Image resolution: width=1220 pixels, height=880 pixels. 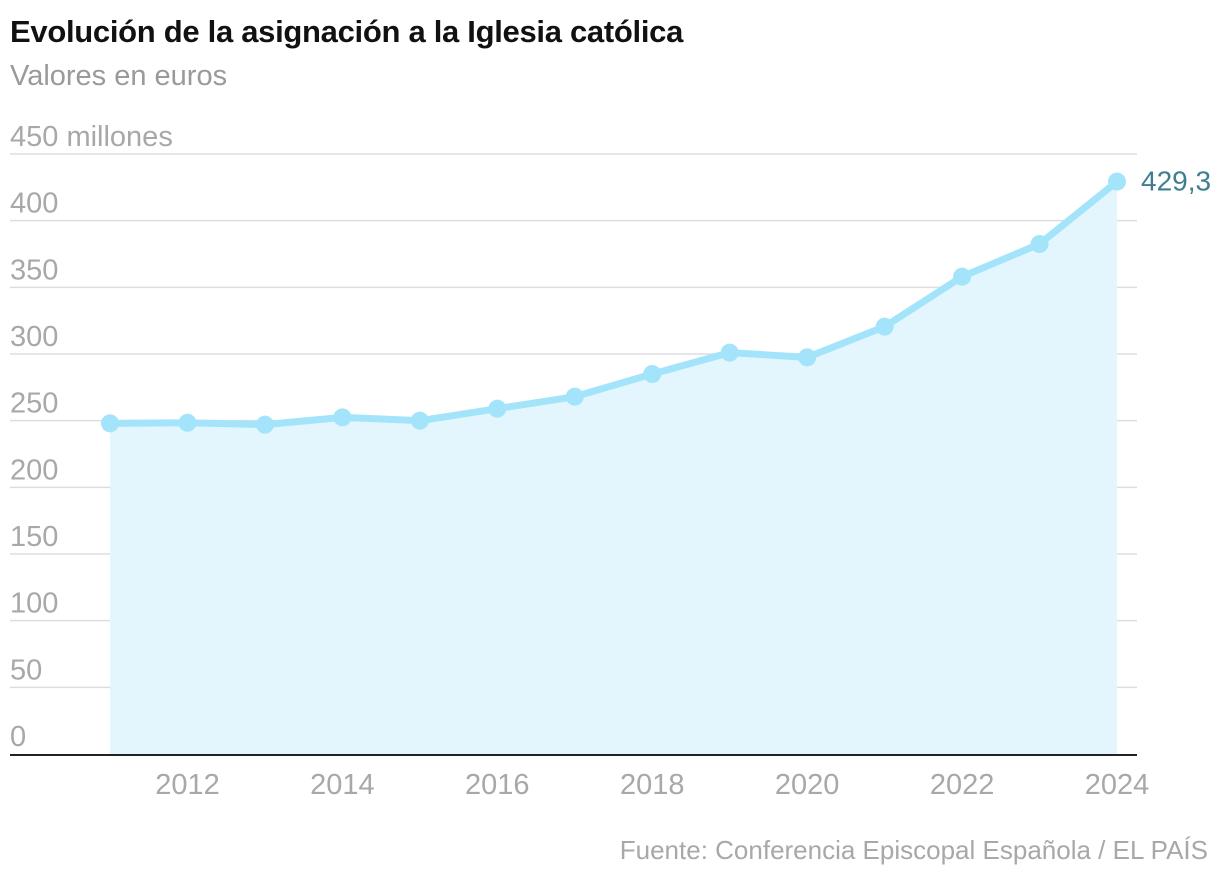 I want to click on data-point-2012, so click(x=187, y=422).